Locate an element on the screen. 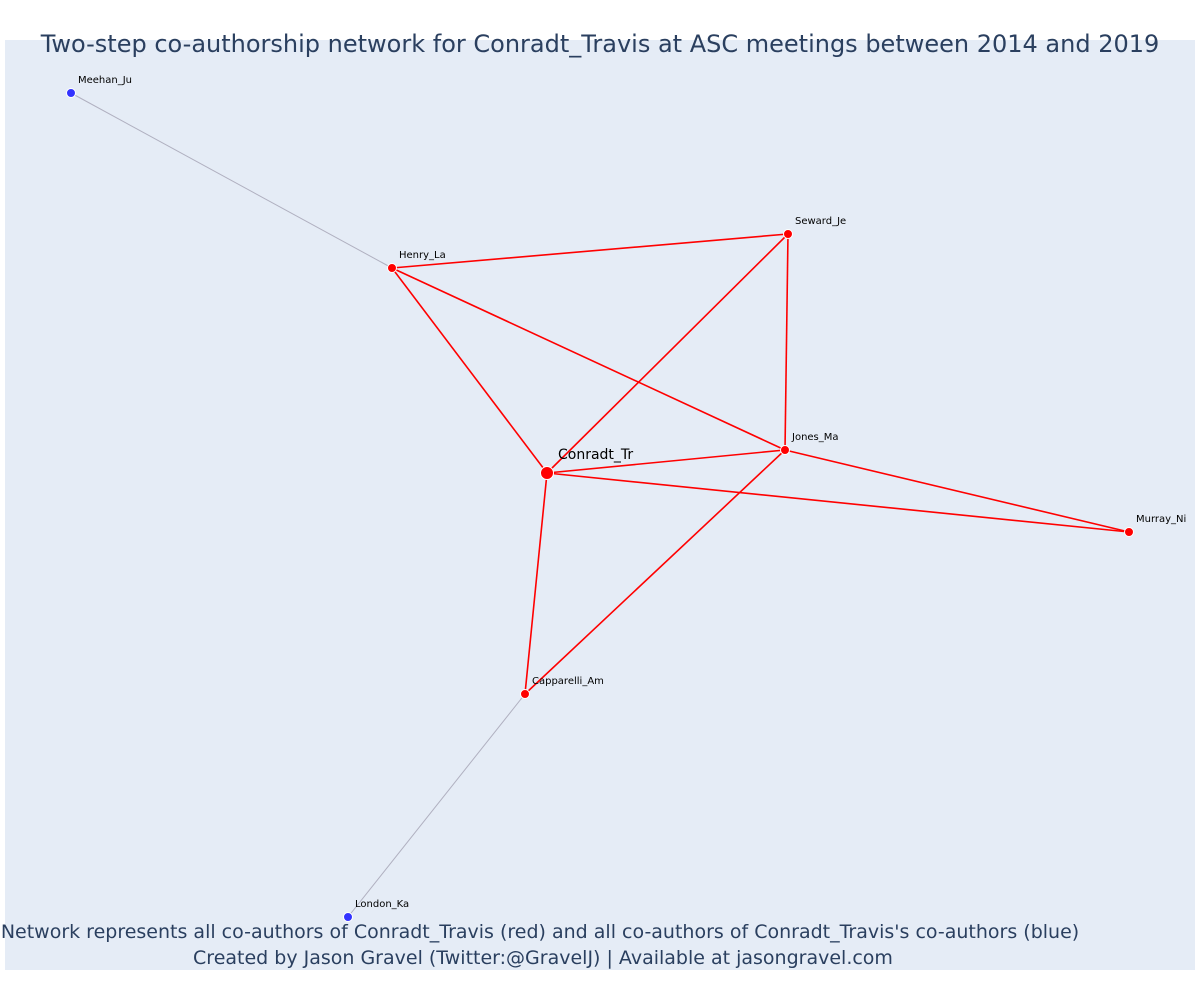 The width and height of the screenshot is (1200, 1000). edge-meehan_ju-henry_la is located at coordinates (231, 180).